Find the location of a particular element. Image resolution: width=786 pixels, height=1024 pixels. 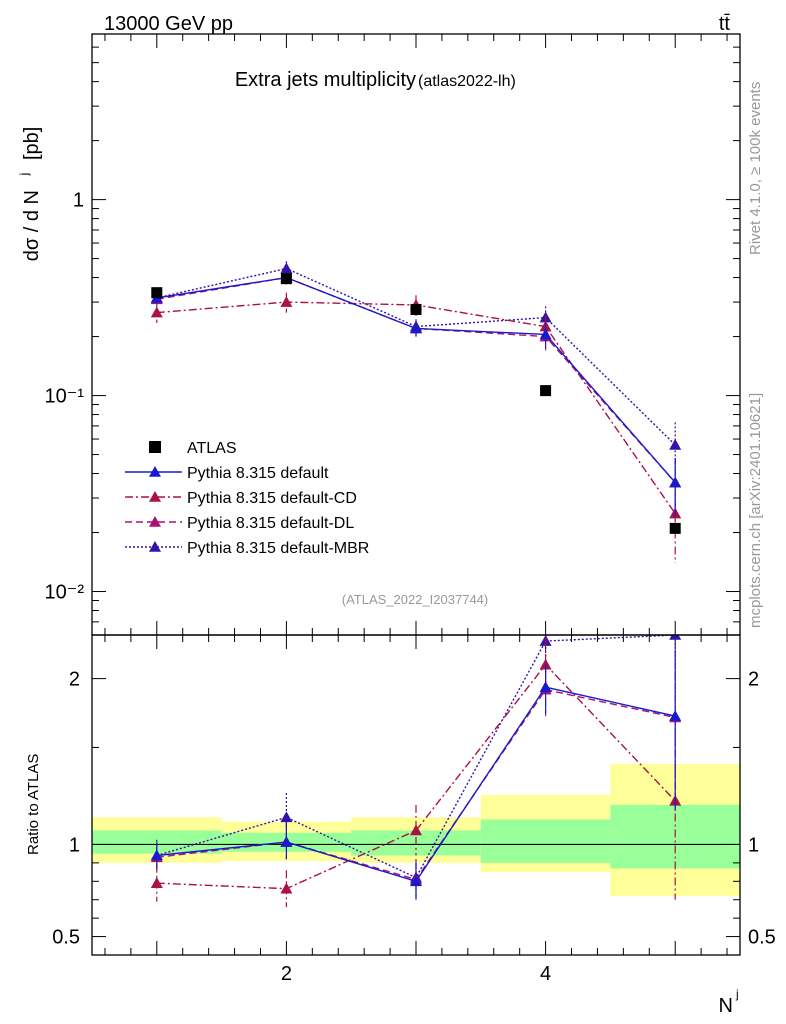

y-axis-unit: [pb] is located at coordinates (32, 143).